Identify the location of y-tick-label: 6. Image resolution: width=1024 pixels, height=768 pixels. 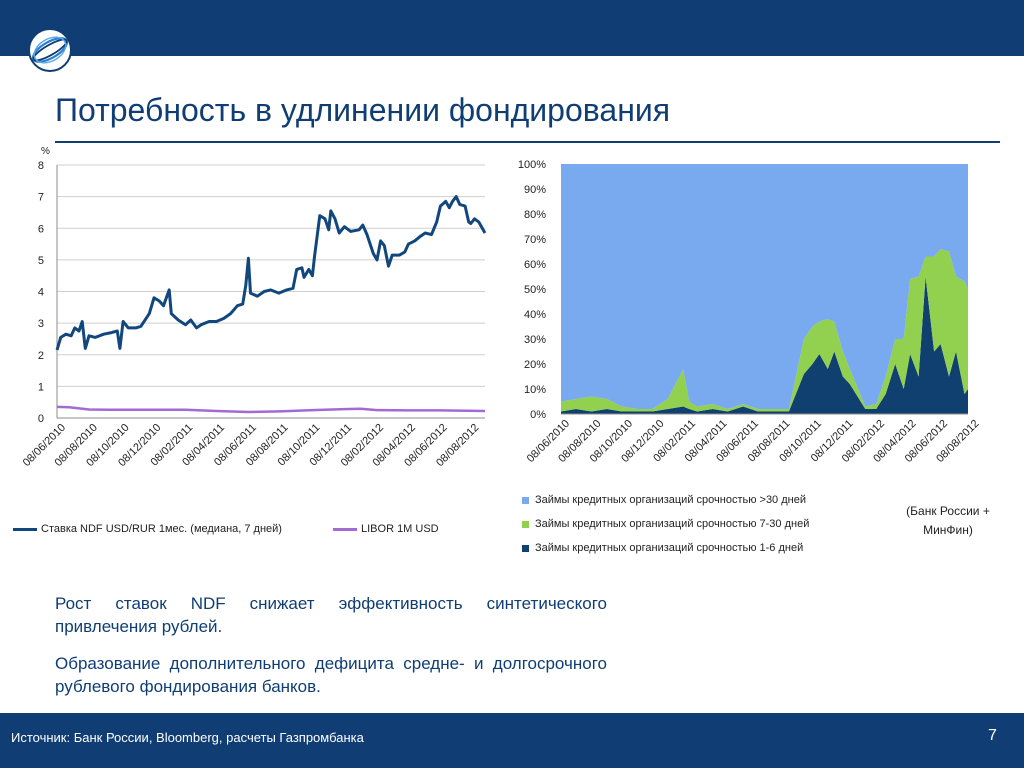
(41, 229).